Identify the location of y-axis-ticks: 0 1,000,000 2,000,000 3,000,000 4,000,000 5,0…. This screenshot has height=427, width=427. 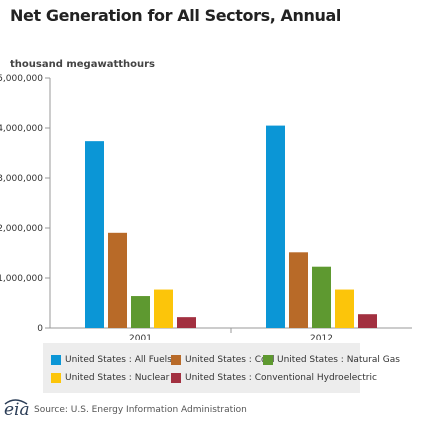
(25, 204).